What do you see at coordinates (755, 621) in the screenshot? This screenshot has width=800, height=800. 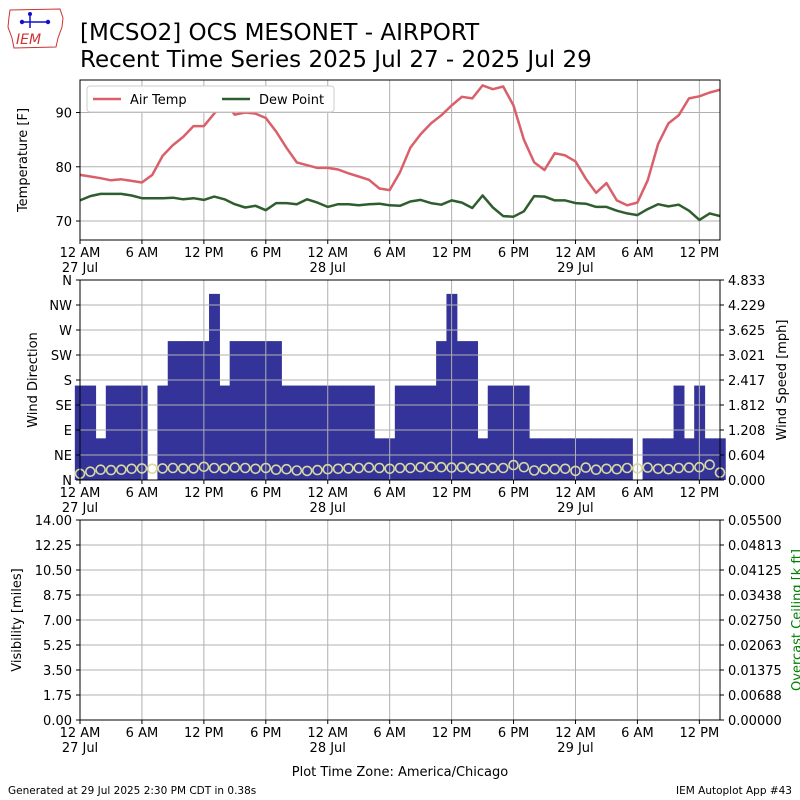 I see `y2-tick-label: 0.02750` at bounding box center [755, 621].